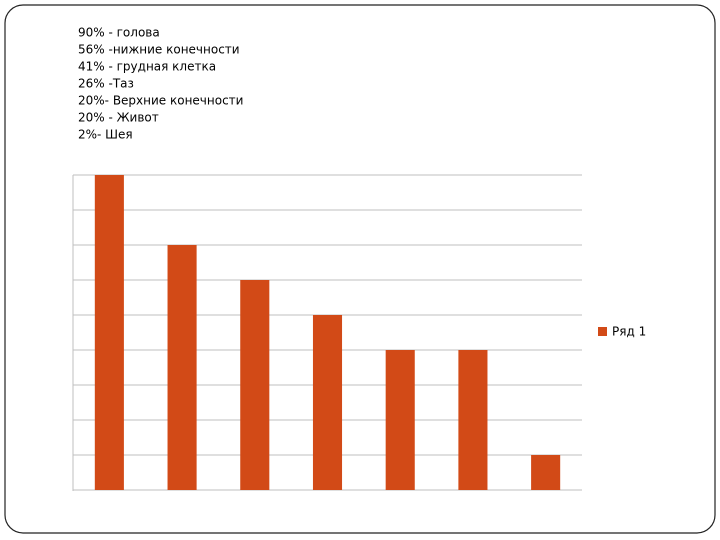 Image resolution: width=720 pixels, height=540 pixels. What do you see at coordinates (118, 118) in the screenshot?
I see `annotation: 20% - Живот` at bounding box center [118, 118].